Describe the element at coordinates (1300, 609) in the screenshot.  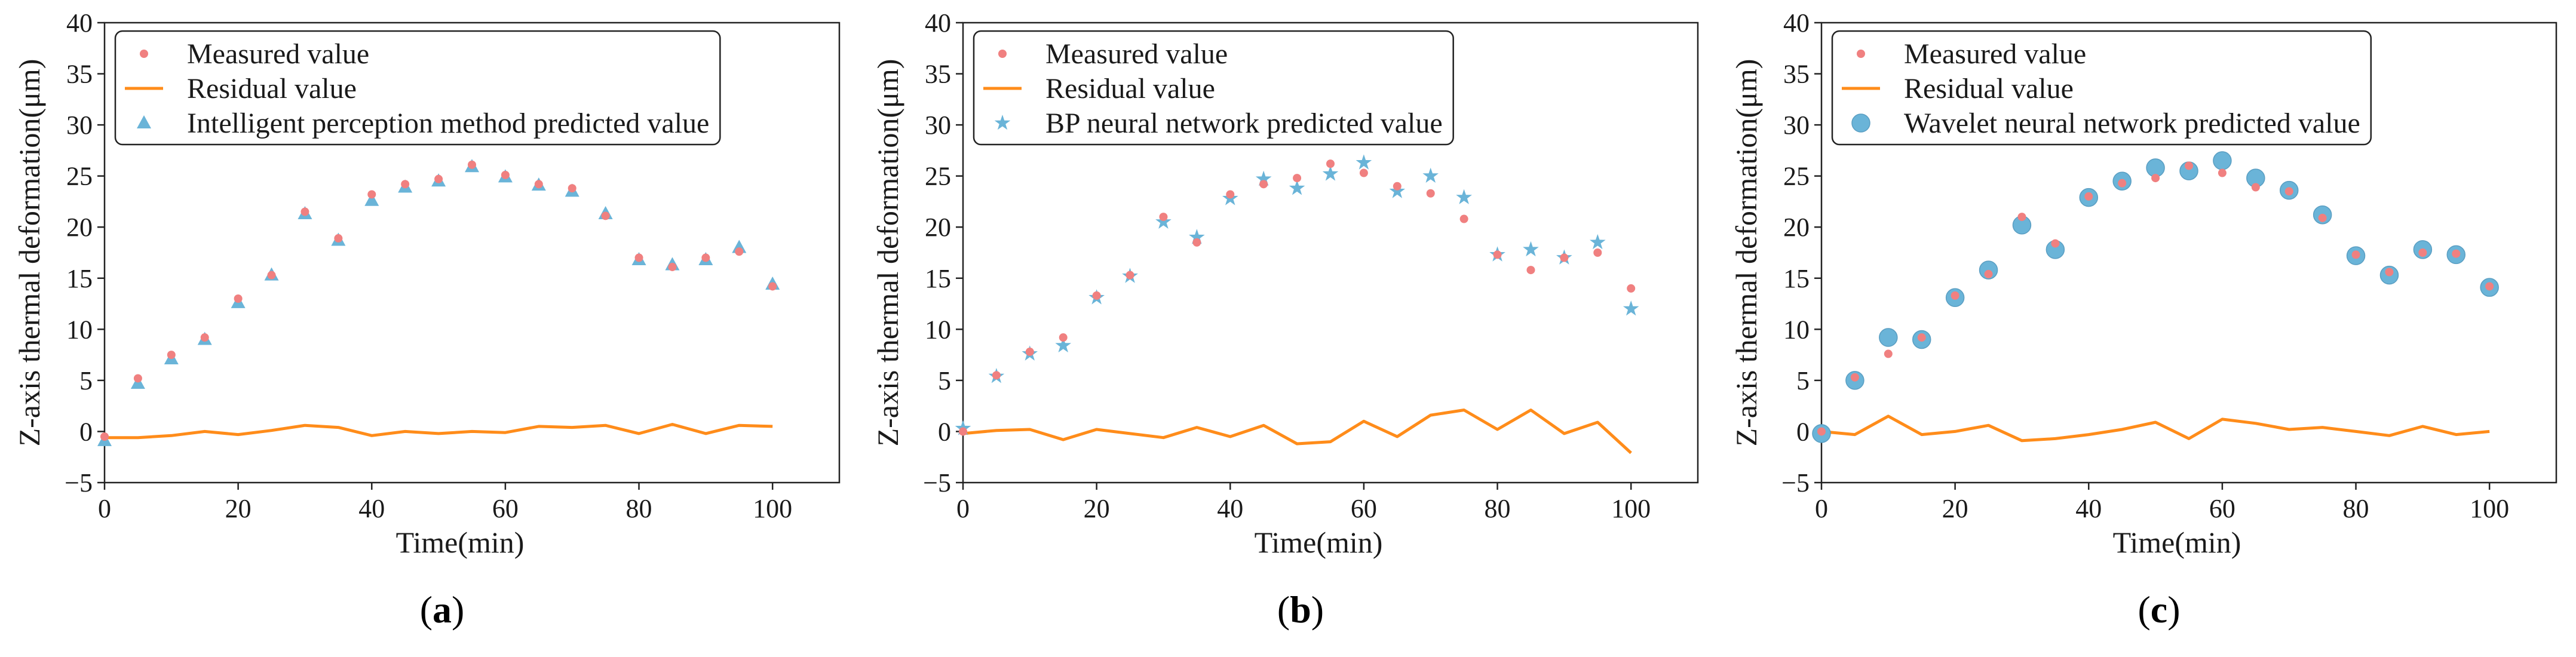
I see `panel-caption: (b)` at that location.